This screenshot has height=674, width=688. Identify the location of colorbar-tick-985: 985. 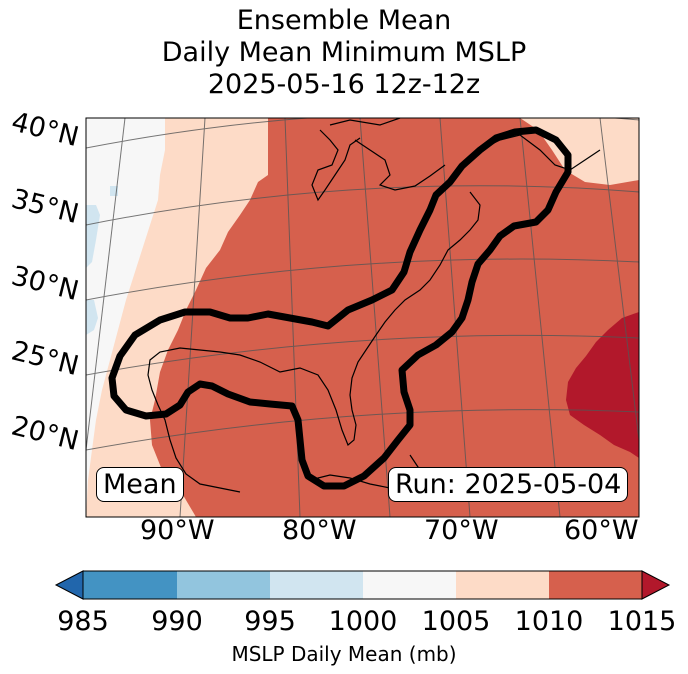
(83, 621).